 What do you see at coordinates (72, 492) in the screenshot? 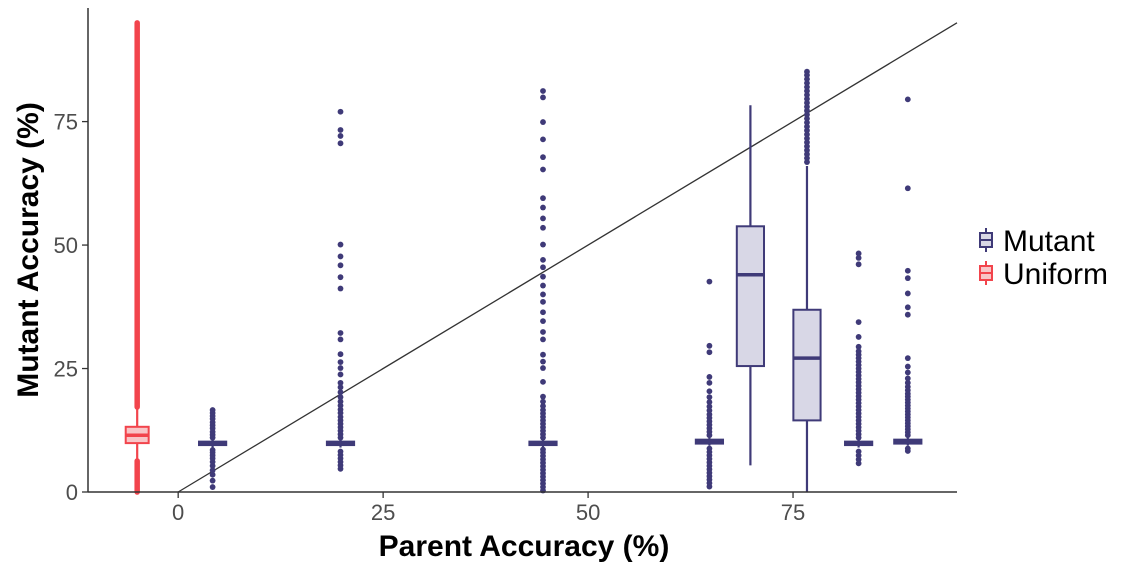
I see `y-tick-label: 0` at bounding box center [72, 492].